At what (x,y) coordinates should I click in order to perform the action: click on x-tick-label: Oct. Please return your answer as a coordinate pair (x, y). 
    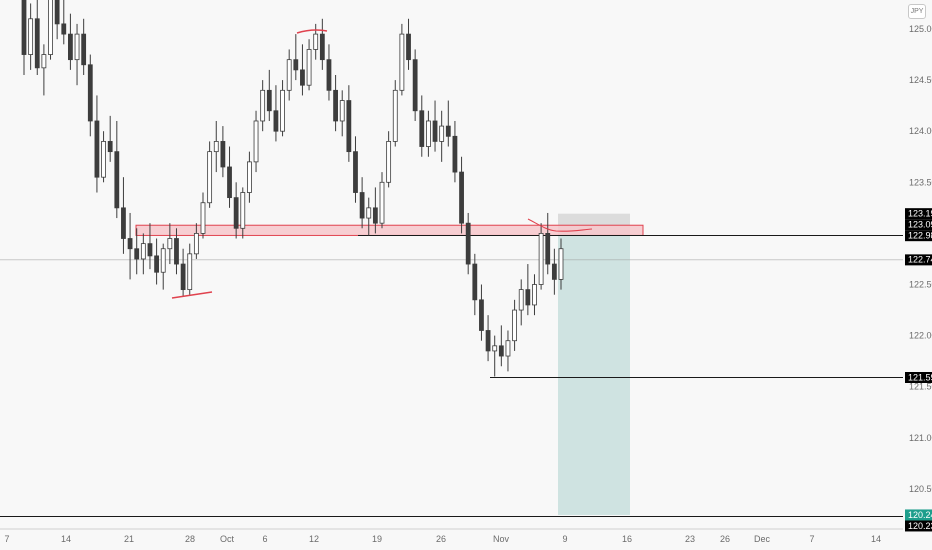
    Looking at the image, I should click on (227, 539).